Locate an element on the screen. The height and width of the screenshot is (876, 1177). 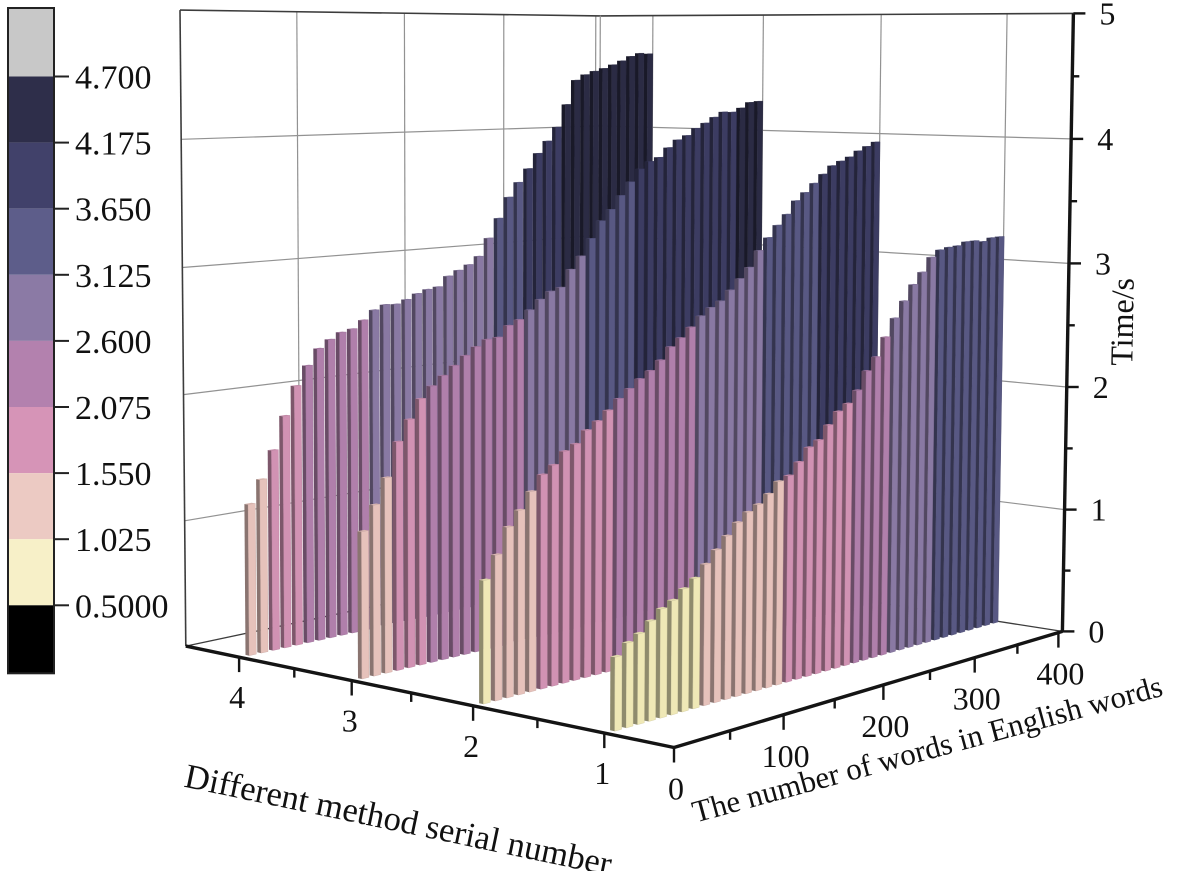
svg-text: 4.175 is located at coordinates (113, 144).